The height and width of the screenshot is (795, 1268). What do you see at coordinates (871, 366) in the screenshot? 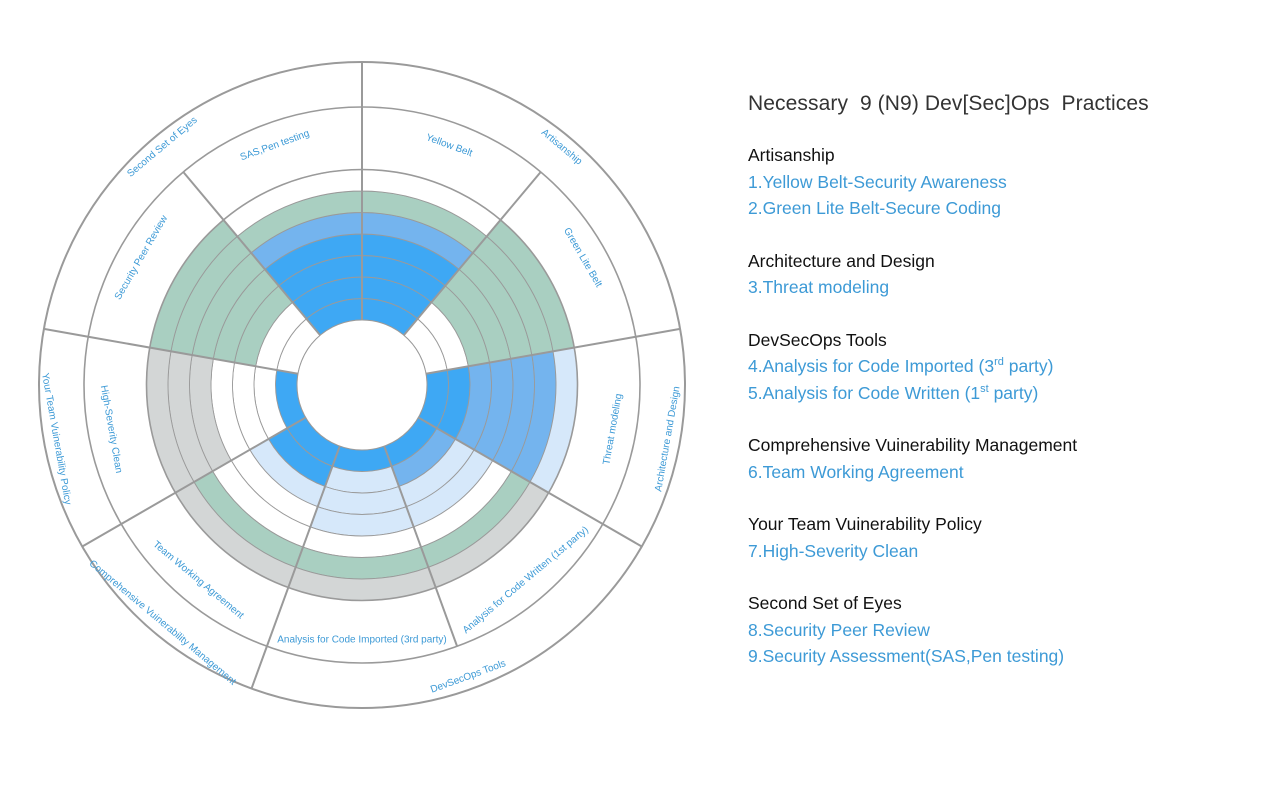
I see `practice-item-text: 4.Analysis for Code Imported (3` at bounding box center [871, 366].